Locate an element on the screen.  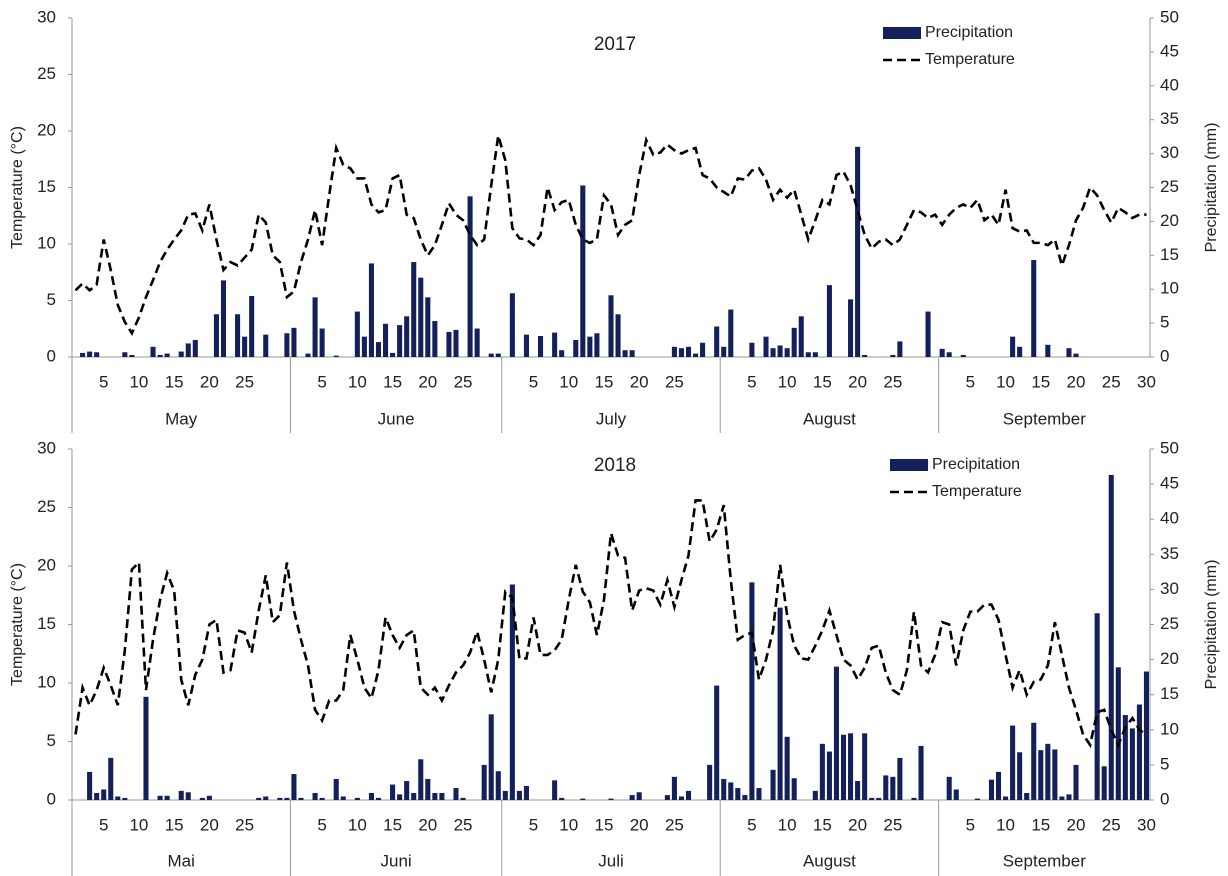
y2-tick-label: 50 is located at coordinates (1169, 16).